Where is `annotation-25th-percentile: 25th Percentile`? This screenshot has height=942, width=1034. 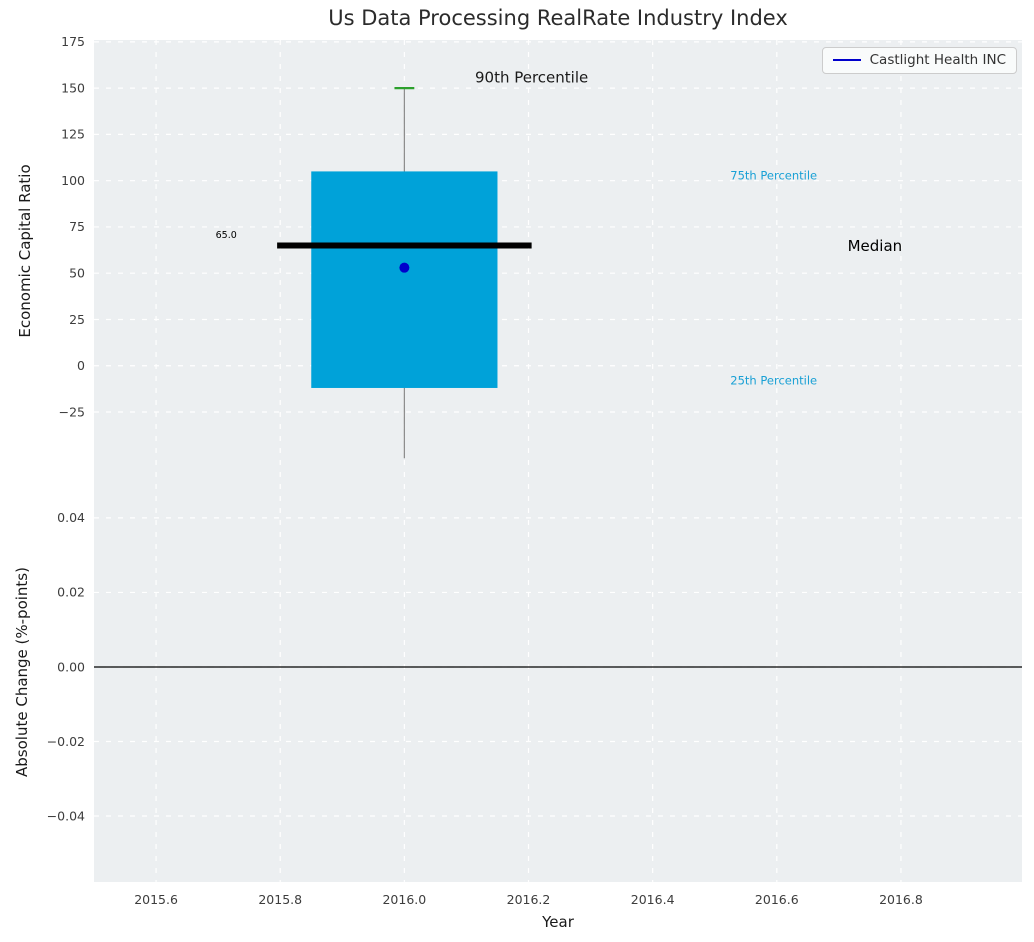 annotation-25th-percentile: 25th Percentile is located at coordinates (773, 381).